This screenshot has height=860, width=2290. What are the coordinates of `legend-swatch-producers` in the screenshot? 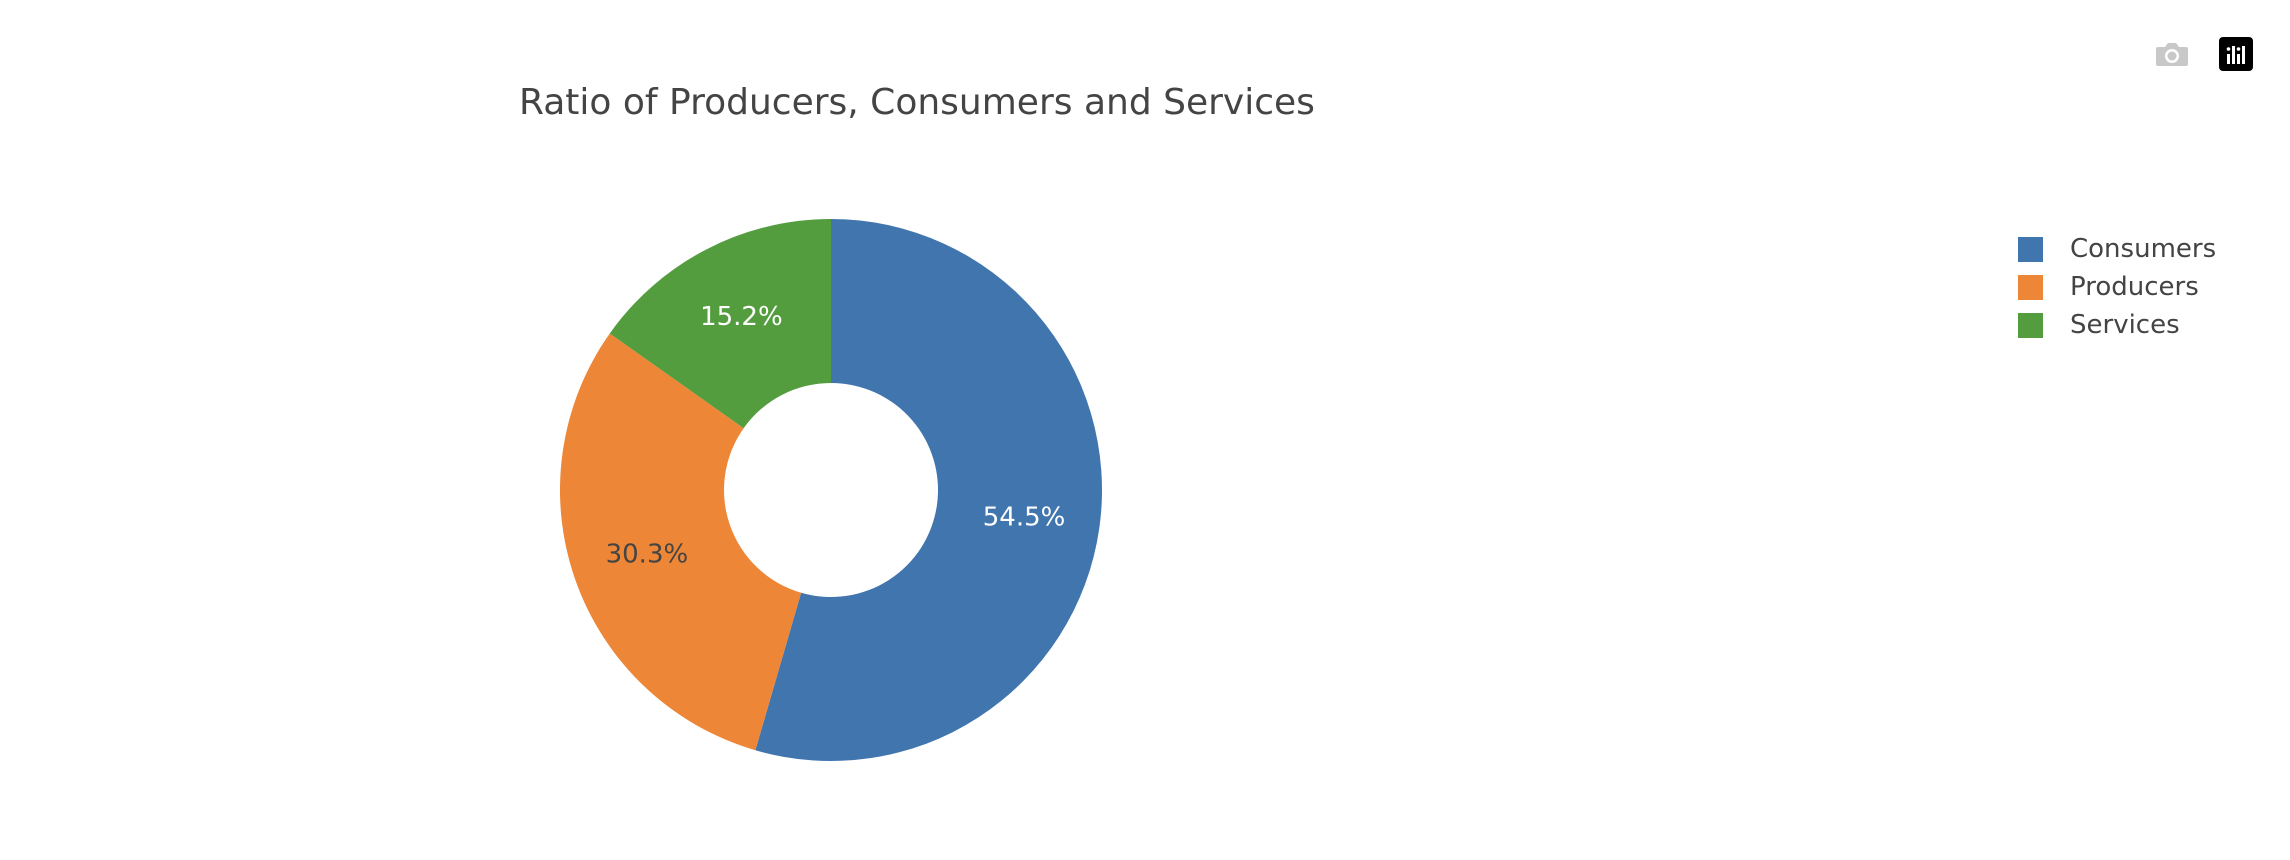 It's located at (2030, 287).